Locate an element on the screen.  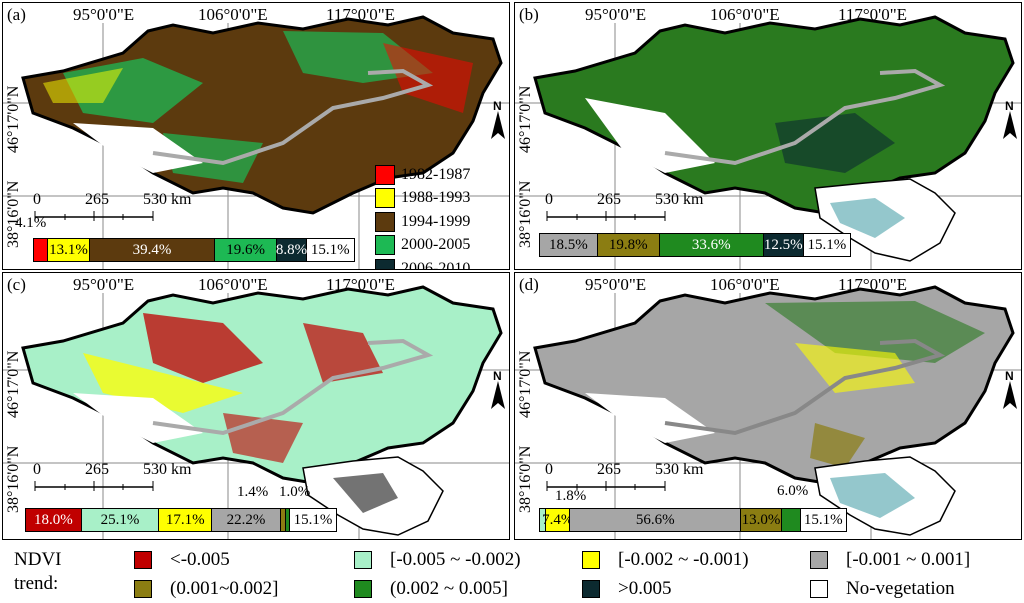
legend-item: No-vegetation is located at coordinates (882, 589).